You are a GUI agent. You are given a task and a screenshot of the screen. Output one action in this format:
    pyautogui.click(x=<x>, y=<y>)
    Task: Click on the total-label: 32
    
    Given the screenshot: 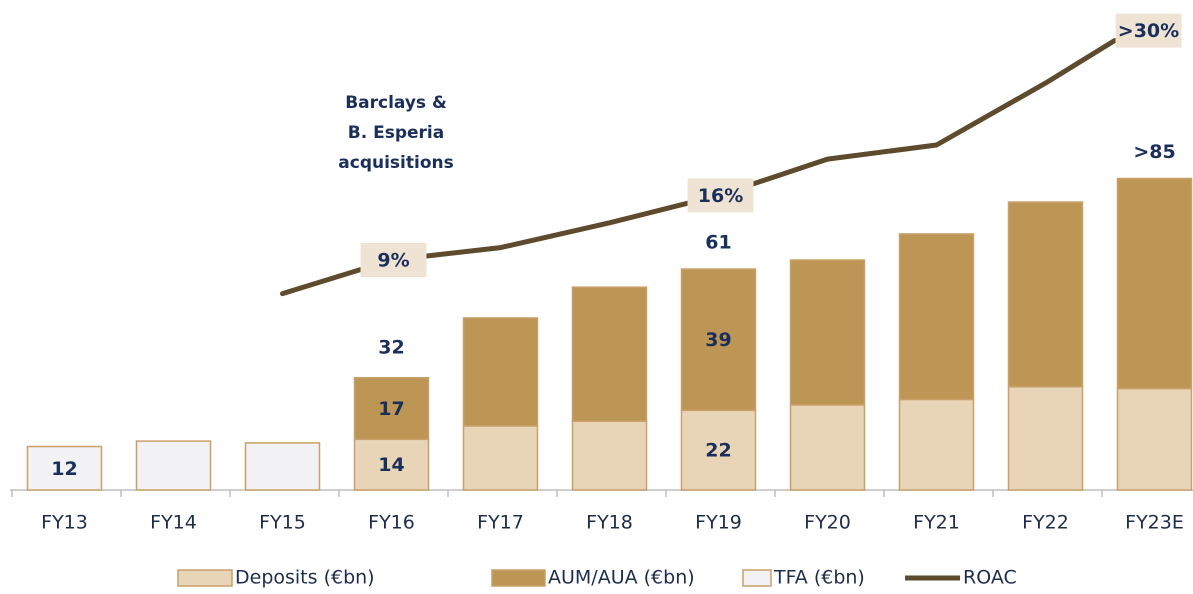 What is the action you would take?
    pyautogui.click(x=391, y=348)
    